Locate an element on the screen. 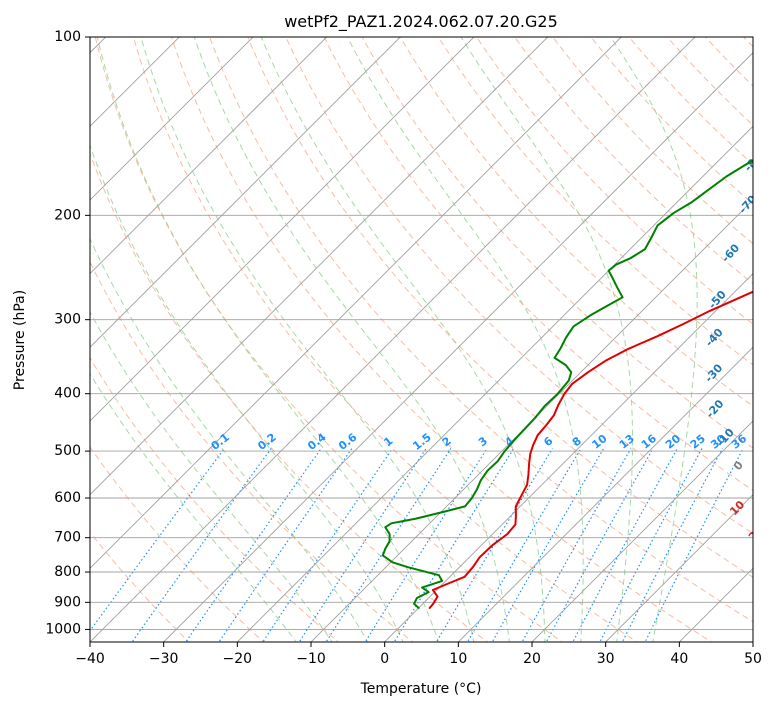 The image size is (775, 708). y-tick-label: 900 is located at coordinates (67, 602).